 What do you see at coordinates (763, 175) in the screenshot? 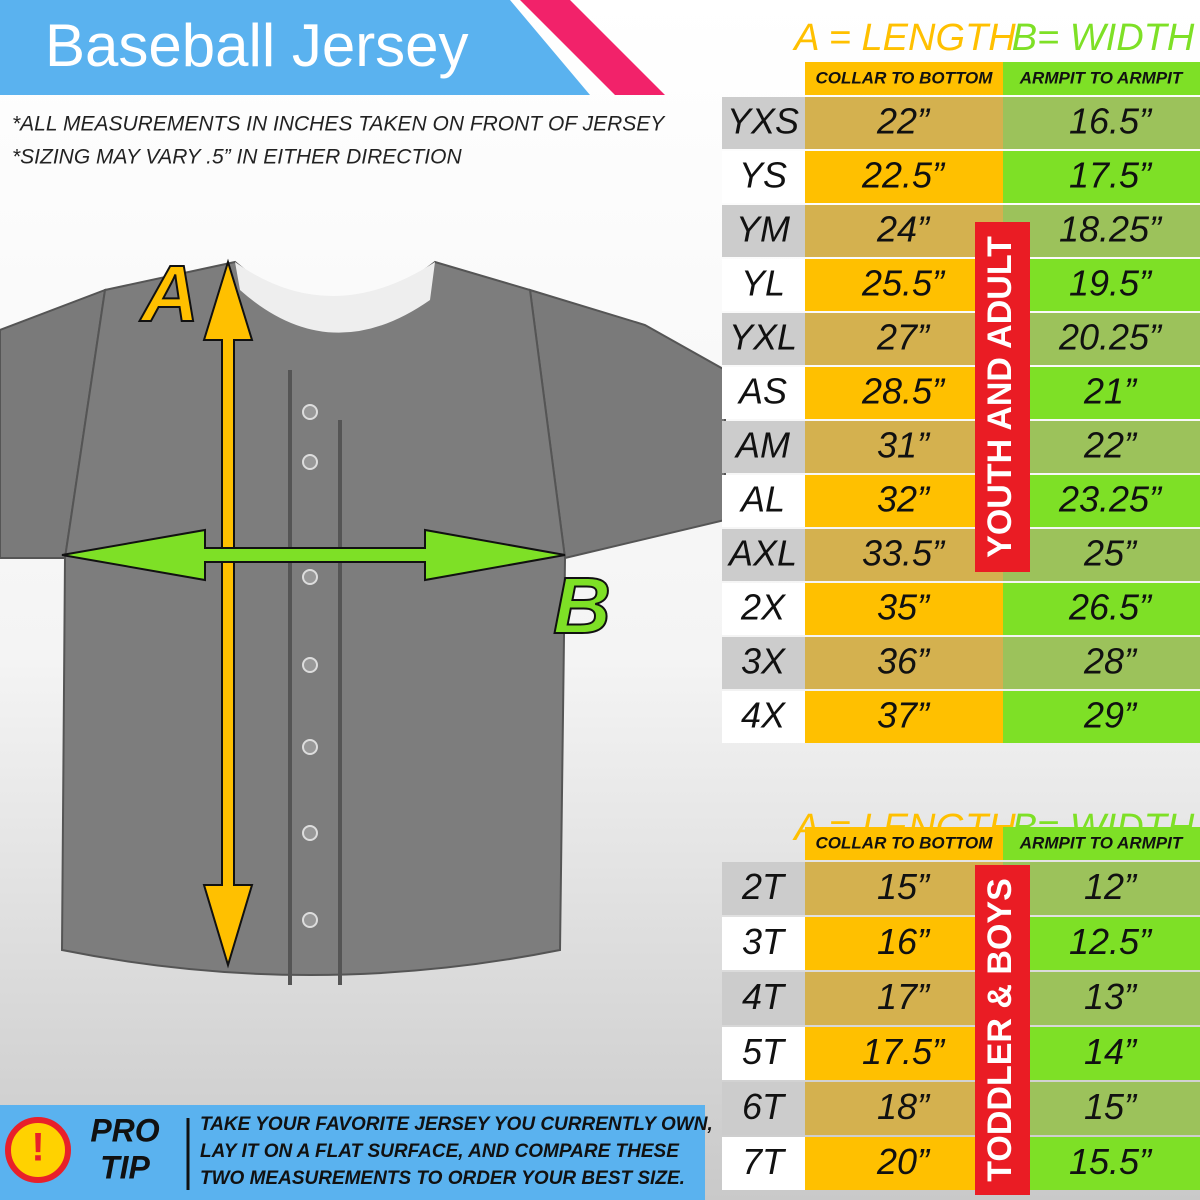
I see `size: YS` at bounding box center [763, 175].